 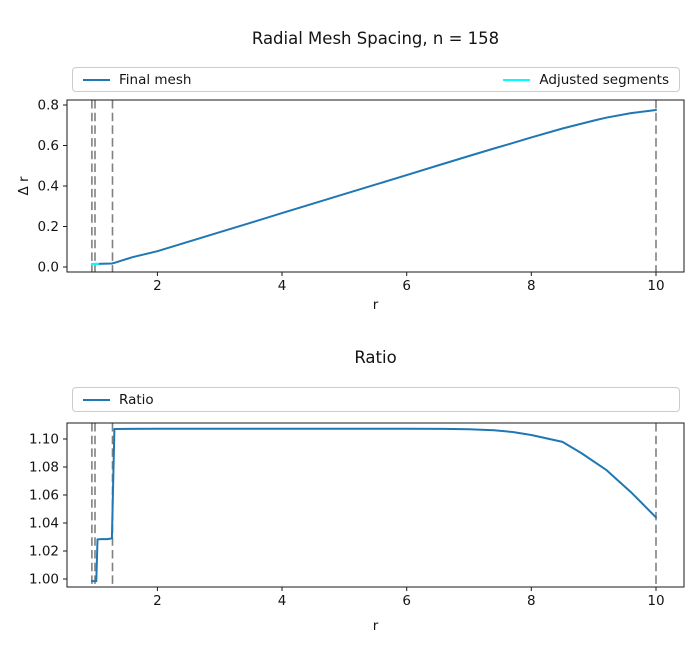 What do you see at coordinates (44, 552) in the screenshot?
I see `y-tick-label: 1.02` at bounding box center [44, 552].